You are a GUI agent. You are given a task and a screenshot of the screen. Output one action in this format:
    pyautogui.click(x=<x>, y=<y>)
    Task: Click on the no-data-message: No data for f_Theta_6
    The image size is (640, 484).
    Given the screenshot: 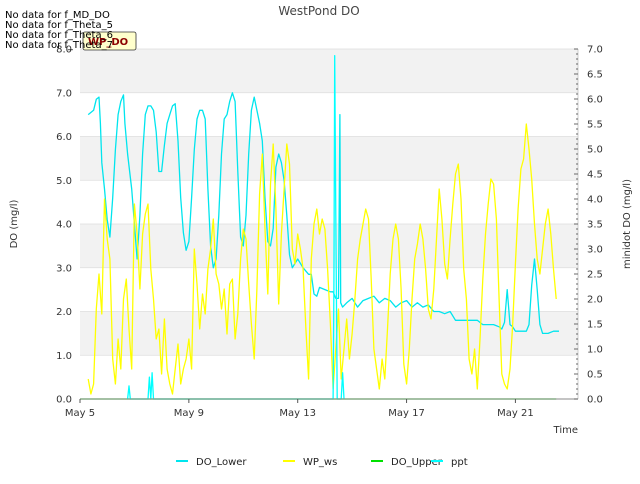 What is the action you would take?
    pyautogui.click(x=59, y=35)
    